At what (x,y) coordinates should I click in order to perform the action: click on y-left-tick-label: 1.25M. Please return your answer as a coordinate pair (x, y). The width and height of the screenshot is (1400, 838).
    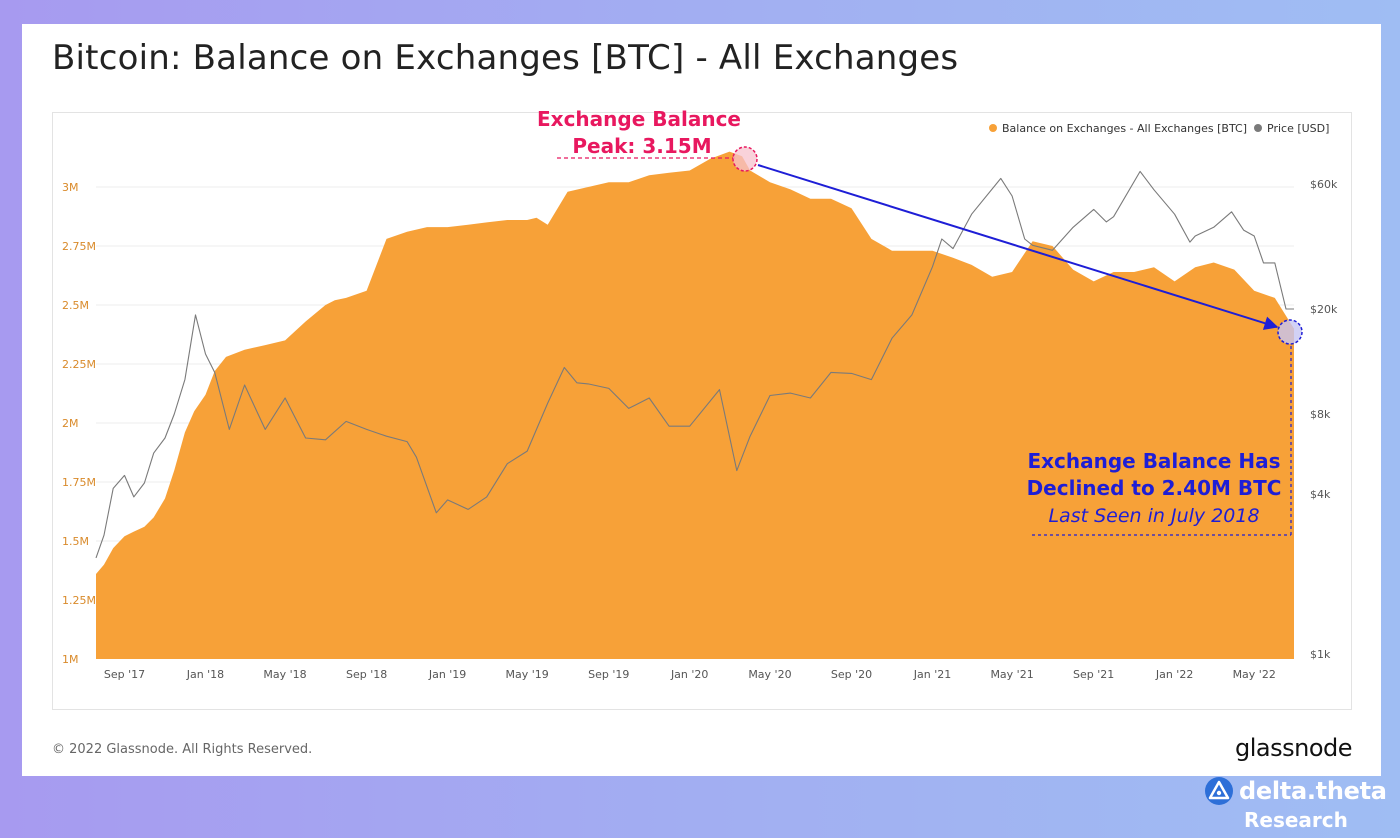
    Looking at the image, I should click on (79, 600).